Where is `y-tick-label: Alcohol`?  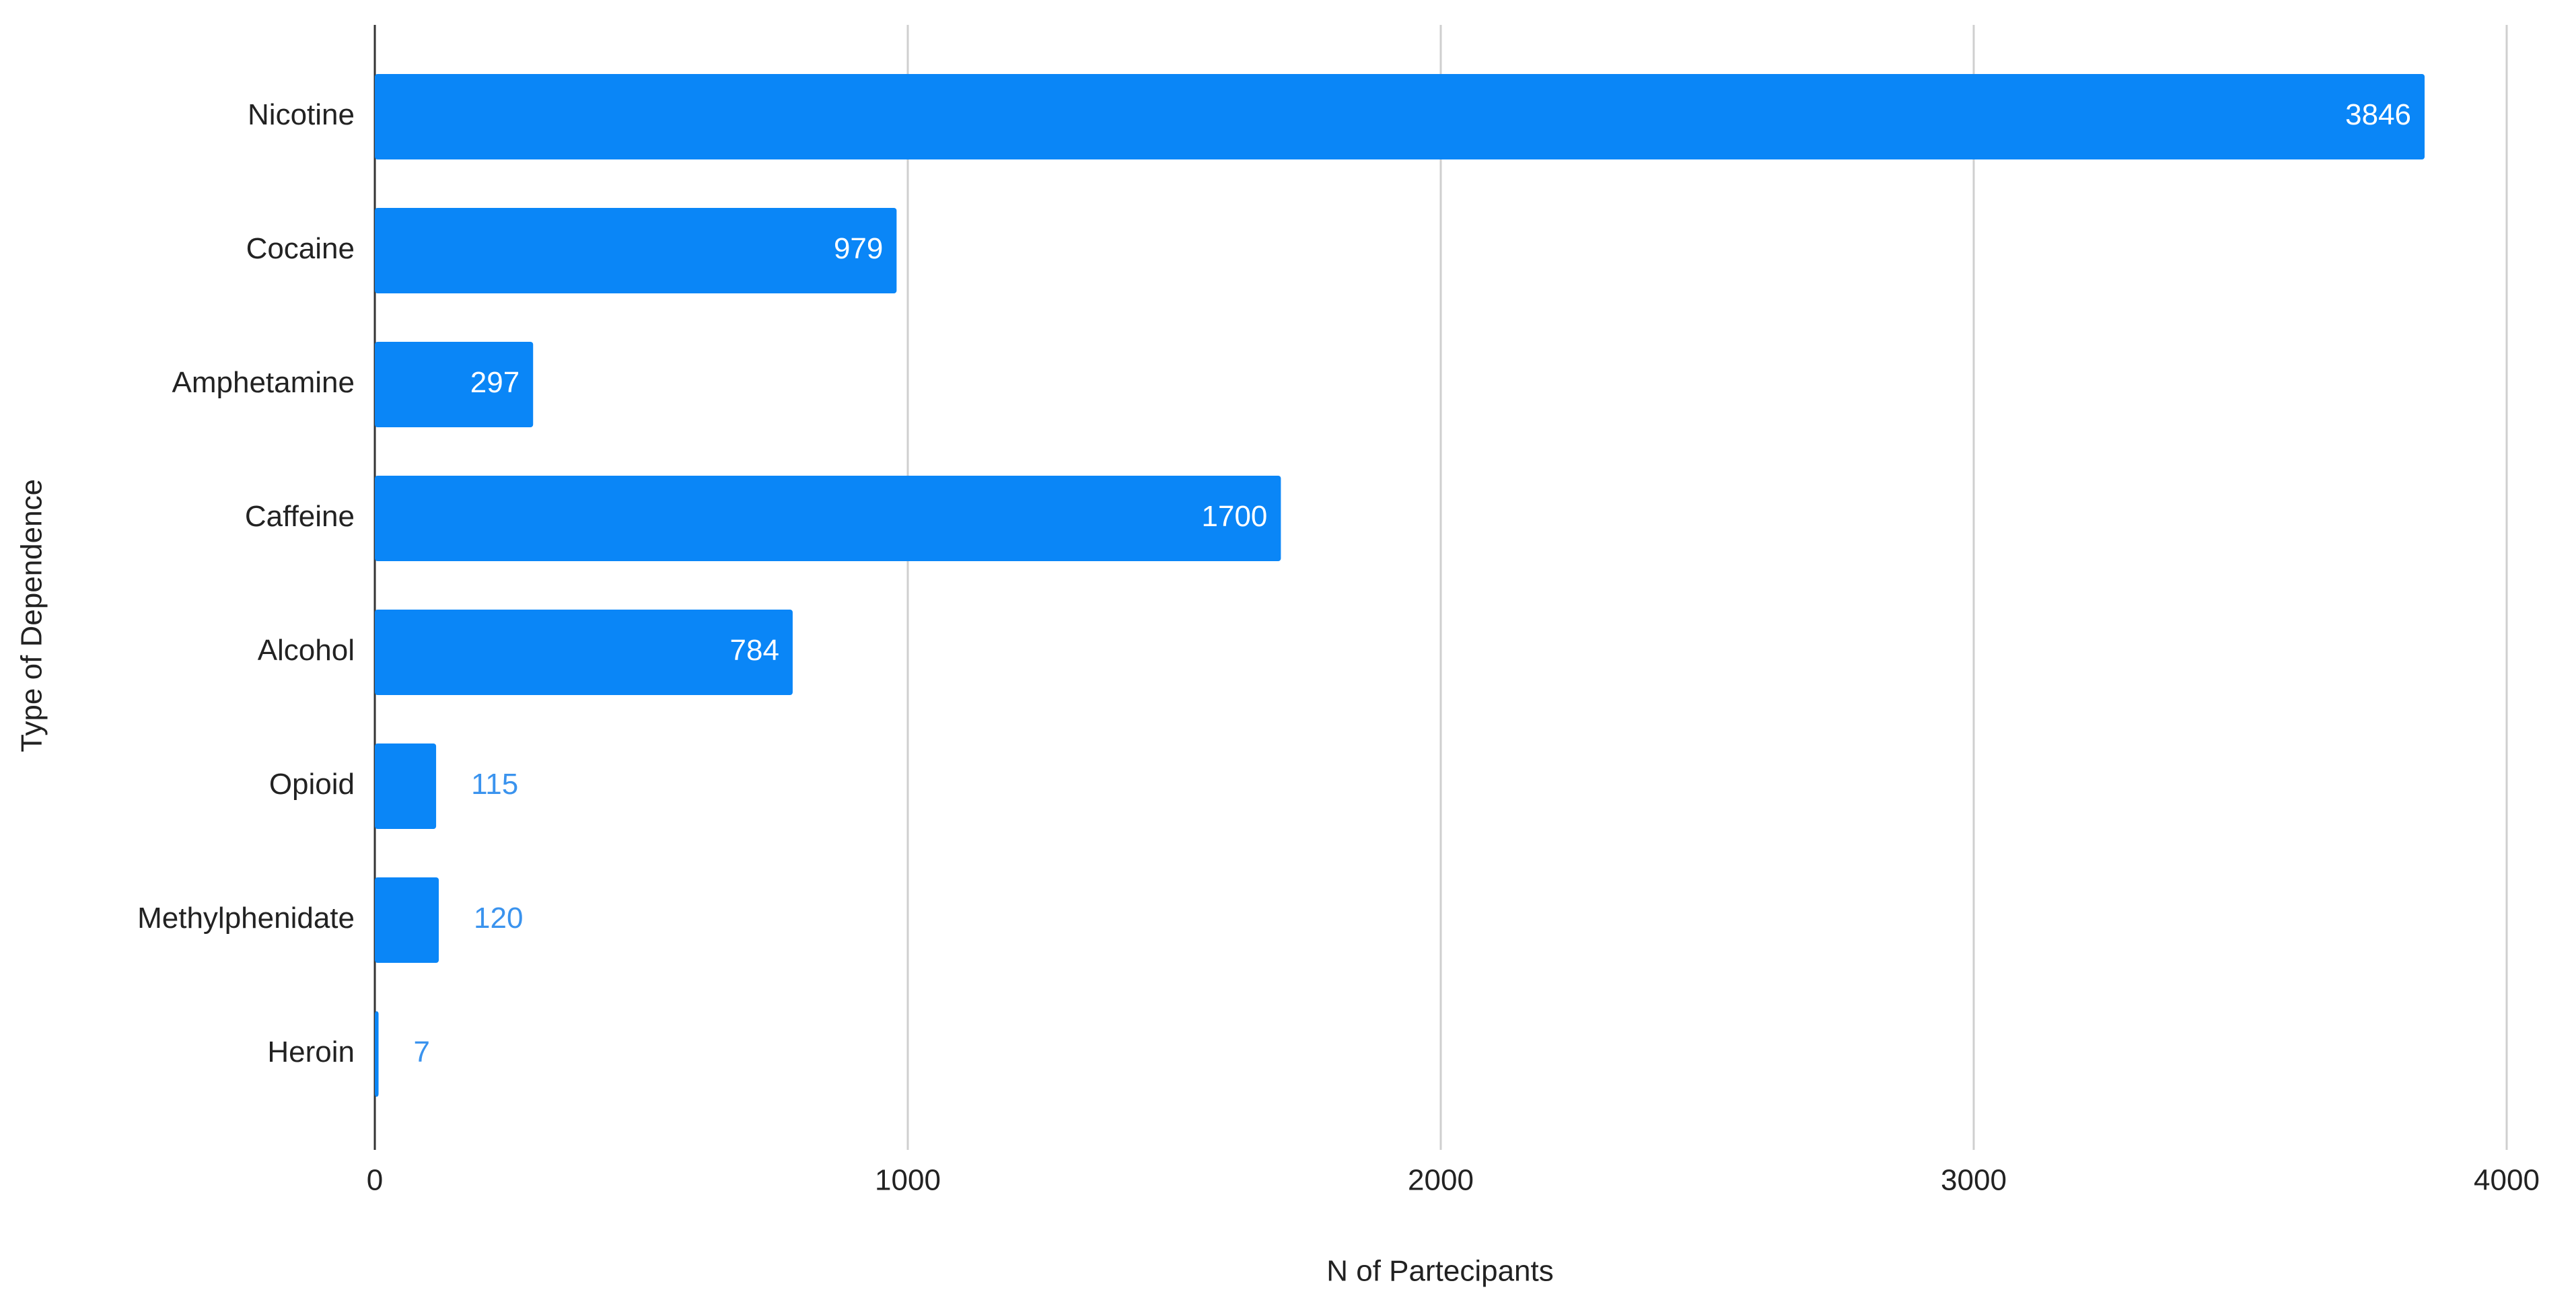 y-tick-label: Alcohol is located at coordinates (306, 650).